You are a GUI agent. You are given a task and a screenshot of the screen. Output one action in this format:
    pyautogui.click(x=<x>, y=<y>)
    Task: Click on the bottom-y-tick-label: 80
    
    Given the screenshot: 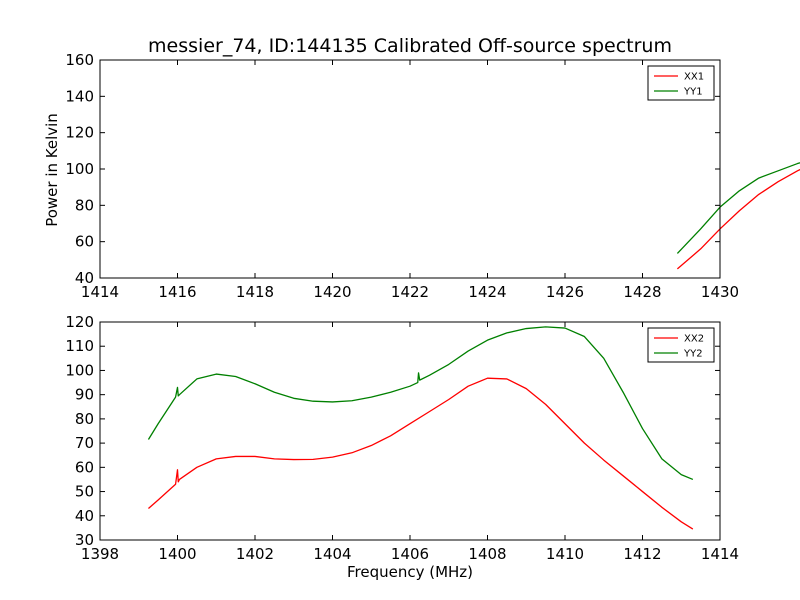 What is the action you would take?
    pyautogui.click(x=84, y=419)
    